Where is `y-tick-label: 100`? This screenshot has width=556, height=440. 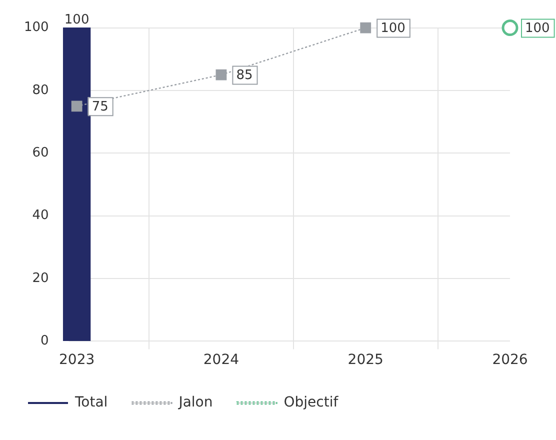 y-tick-label: 100 is located at coordinates (36, 28).